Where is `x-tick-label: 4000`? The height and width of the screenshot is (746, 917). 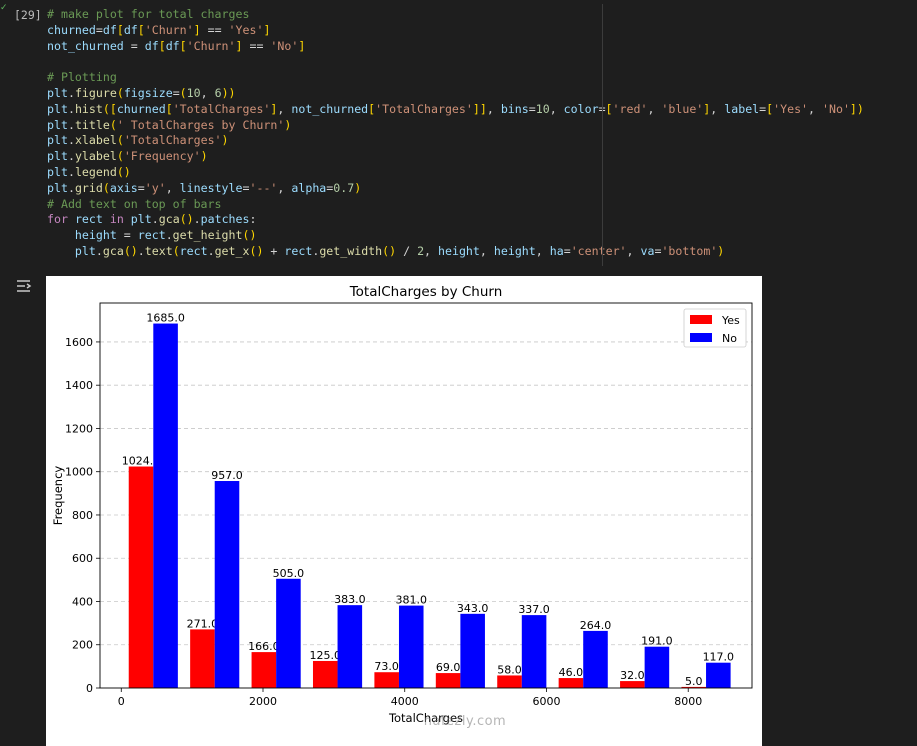
x-tick-label: 4000 is located at coordinates (405, 701).